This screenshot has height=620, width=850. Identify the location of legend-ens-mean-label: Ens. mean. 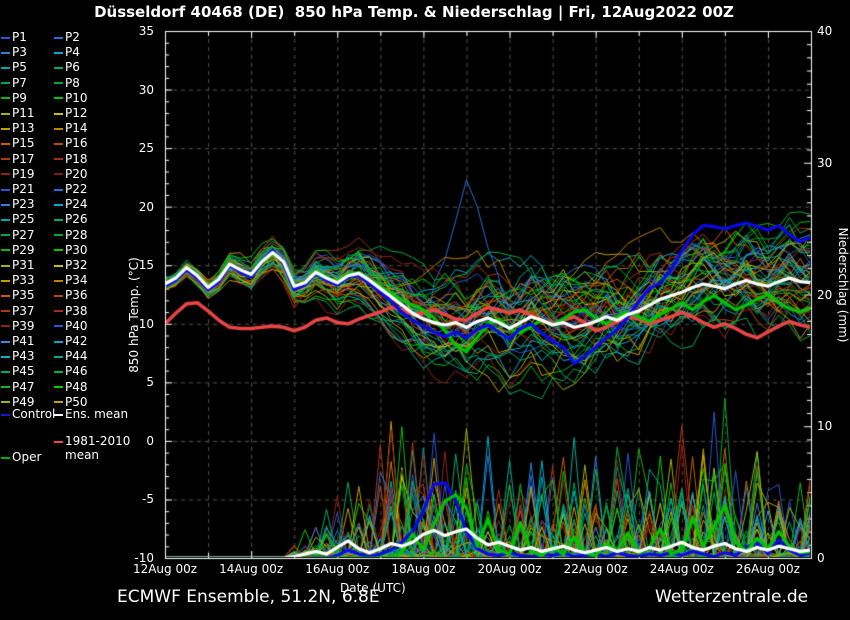
(97, 414).